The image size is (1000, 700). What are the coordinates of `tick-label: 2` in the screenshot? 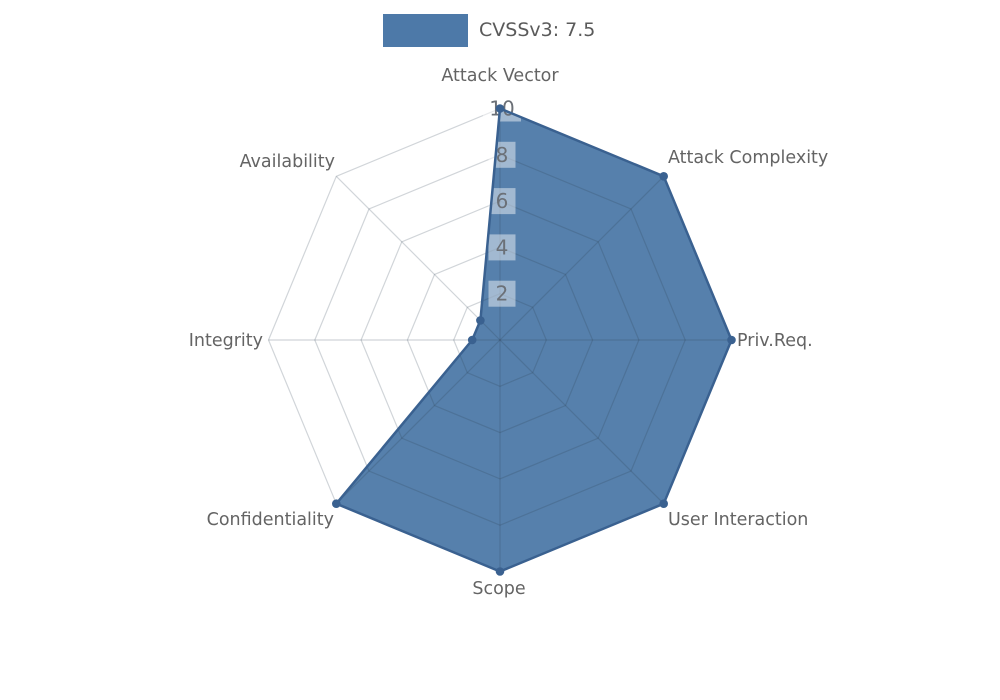 It's located at (502, 294).